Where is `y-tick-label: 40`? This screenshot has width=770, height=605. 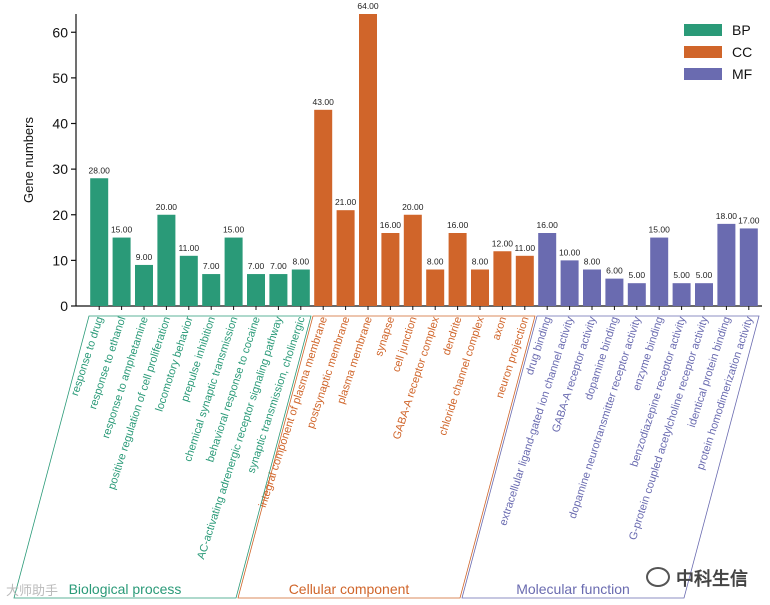 y-tick-label: 40 is located at coordinates (60, 124).